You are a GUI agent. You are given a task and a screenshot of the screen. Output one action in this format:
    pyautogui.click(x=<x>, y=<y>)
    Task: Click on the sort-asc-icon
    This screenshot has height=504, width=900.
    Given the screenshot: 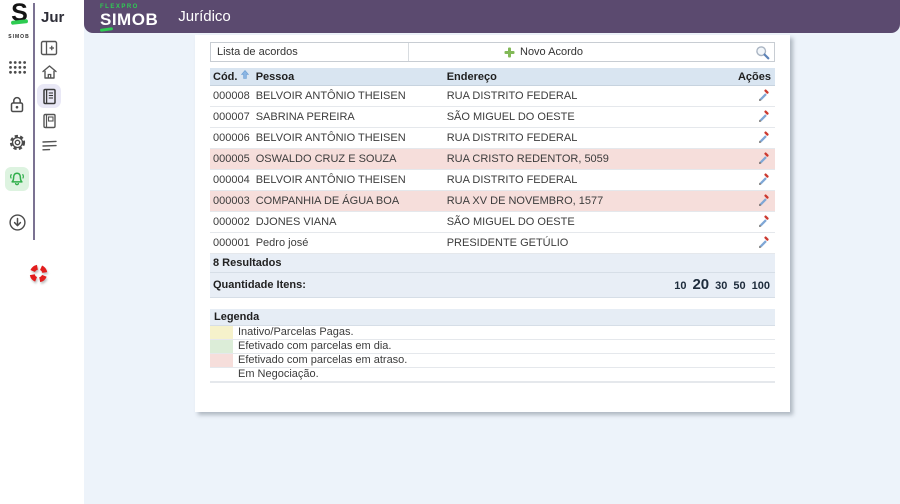 What is the action you would take?
    pyautogui.click(x=245, y=76)
    